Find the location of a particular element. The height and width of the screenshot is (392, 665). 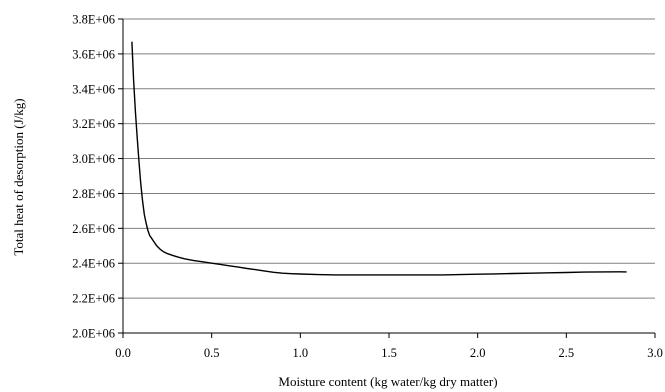

y-tick-label-1: 2.2E+06 is located at coordinates (93, 299).